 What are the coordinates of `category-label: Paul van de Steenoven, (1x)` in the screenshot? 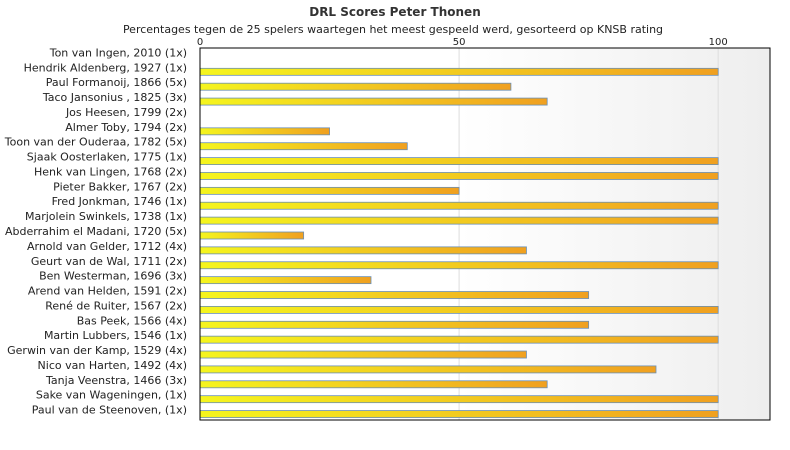 It's located at (109, 410).